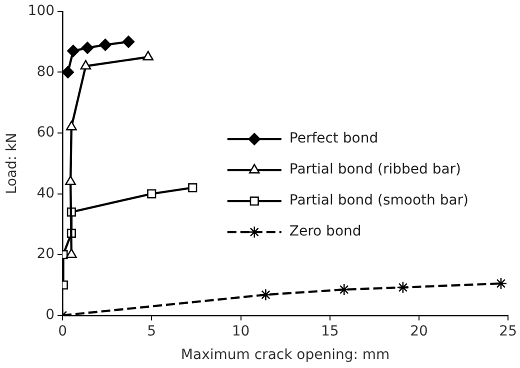 This screenshot has height=368, width=520. What do you see at coordinates (50, 315) in the screenshot?
I see `y-tick-label: 0` at bounding box center [50, 315].